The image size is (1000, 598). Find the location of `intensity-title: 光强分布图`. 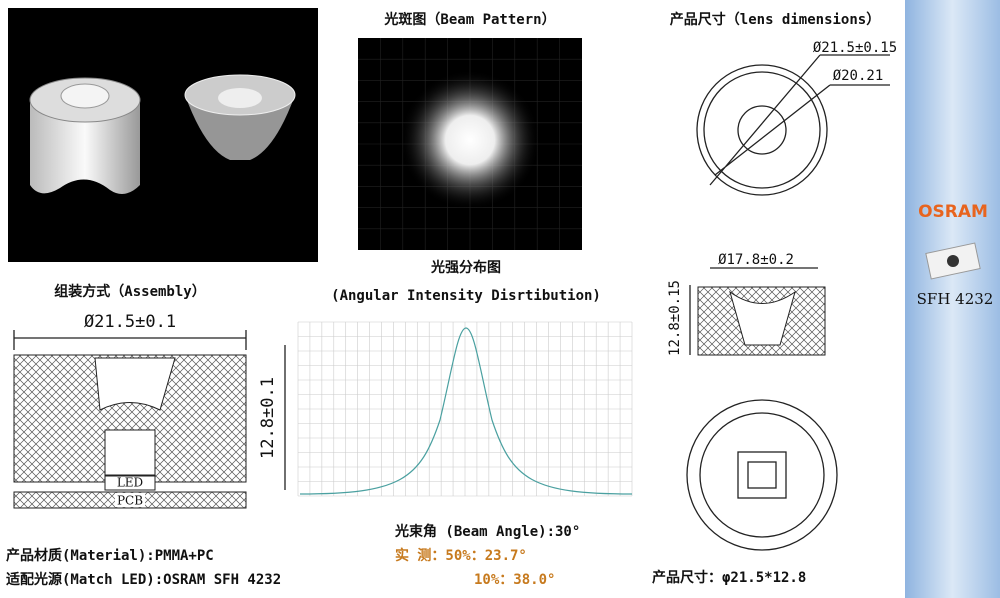

intensity-title: 光强分布图 is located at coordinates (465, 267).